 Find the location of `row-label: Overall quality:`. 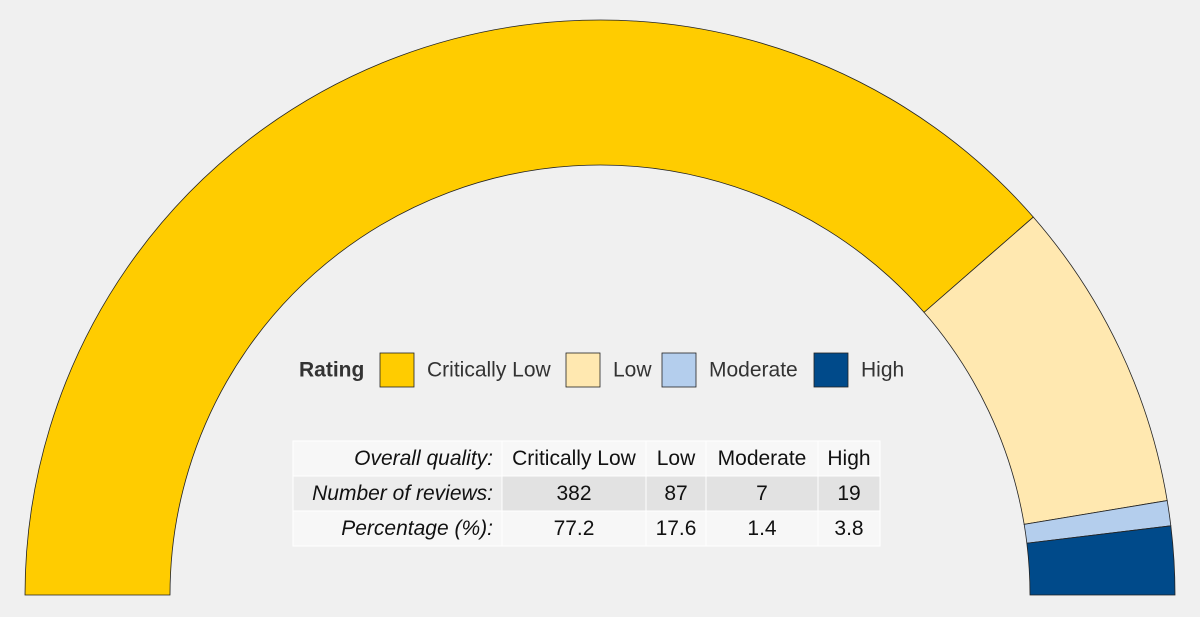

row-label: Overall quality: is located at coordinates (423, 458).